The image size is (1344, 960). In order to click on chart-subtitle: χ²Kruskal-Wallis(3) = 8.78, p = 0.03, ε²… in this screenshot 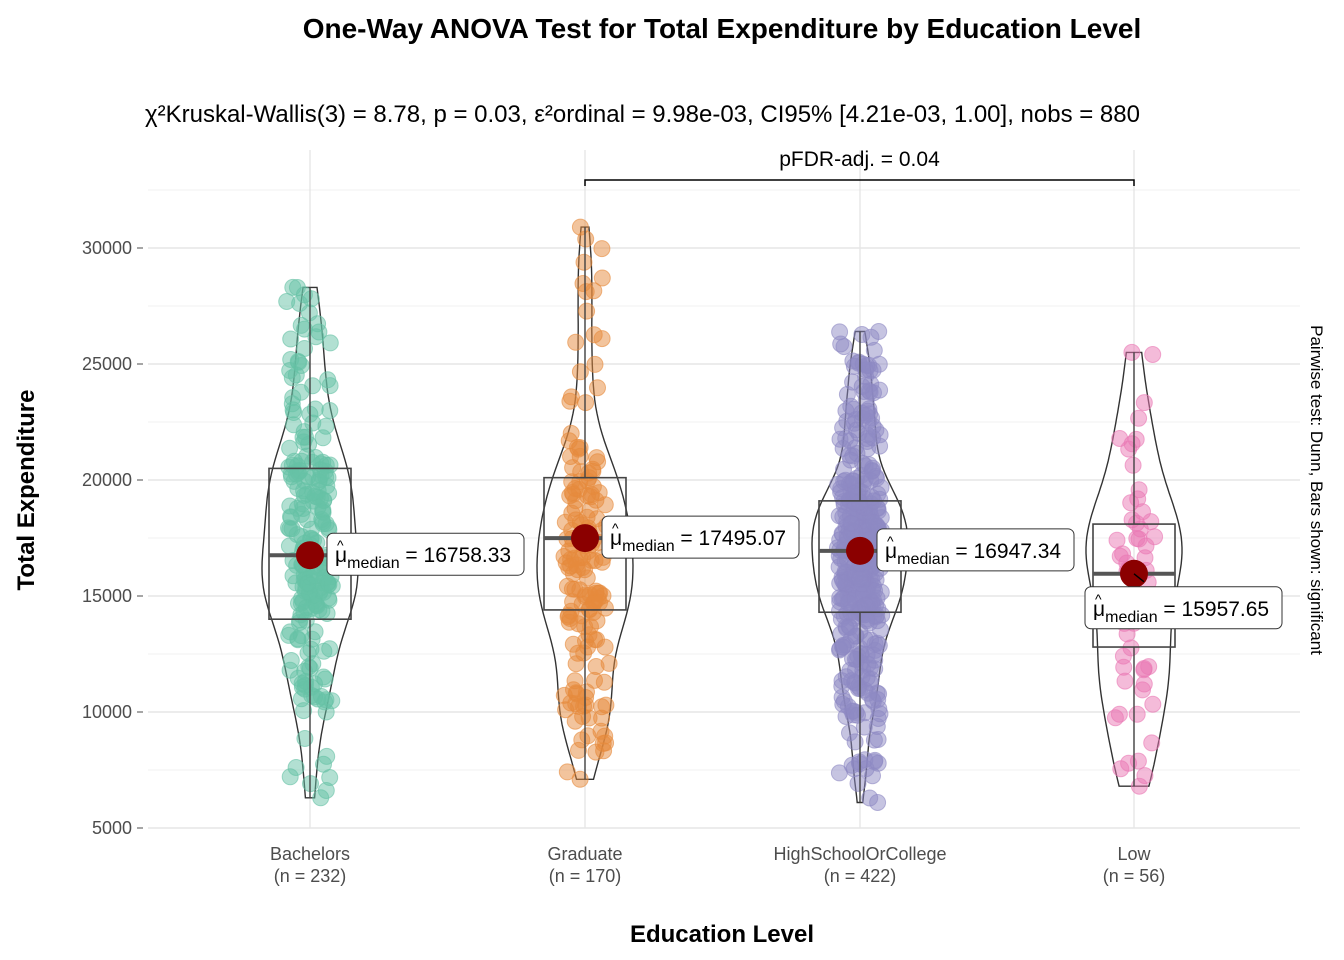, I will do `click(642, 114)`.